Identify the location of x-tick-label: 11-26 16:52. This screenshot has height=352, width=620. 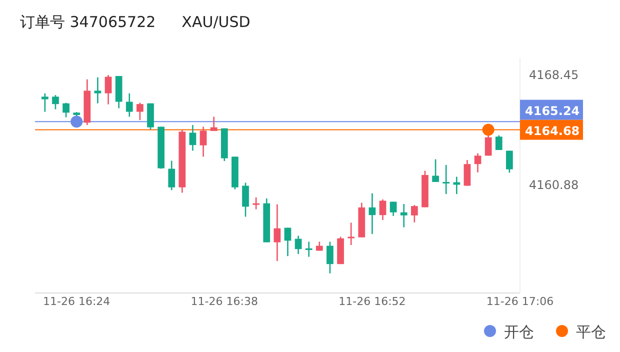
(372, 301).